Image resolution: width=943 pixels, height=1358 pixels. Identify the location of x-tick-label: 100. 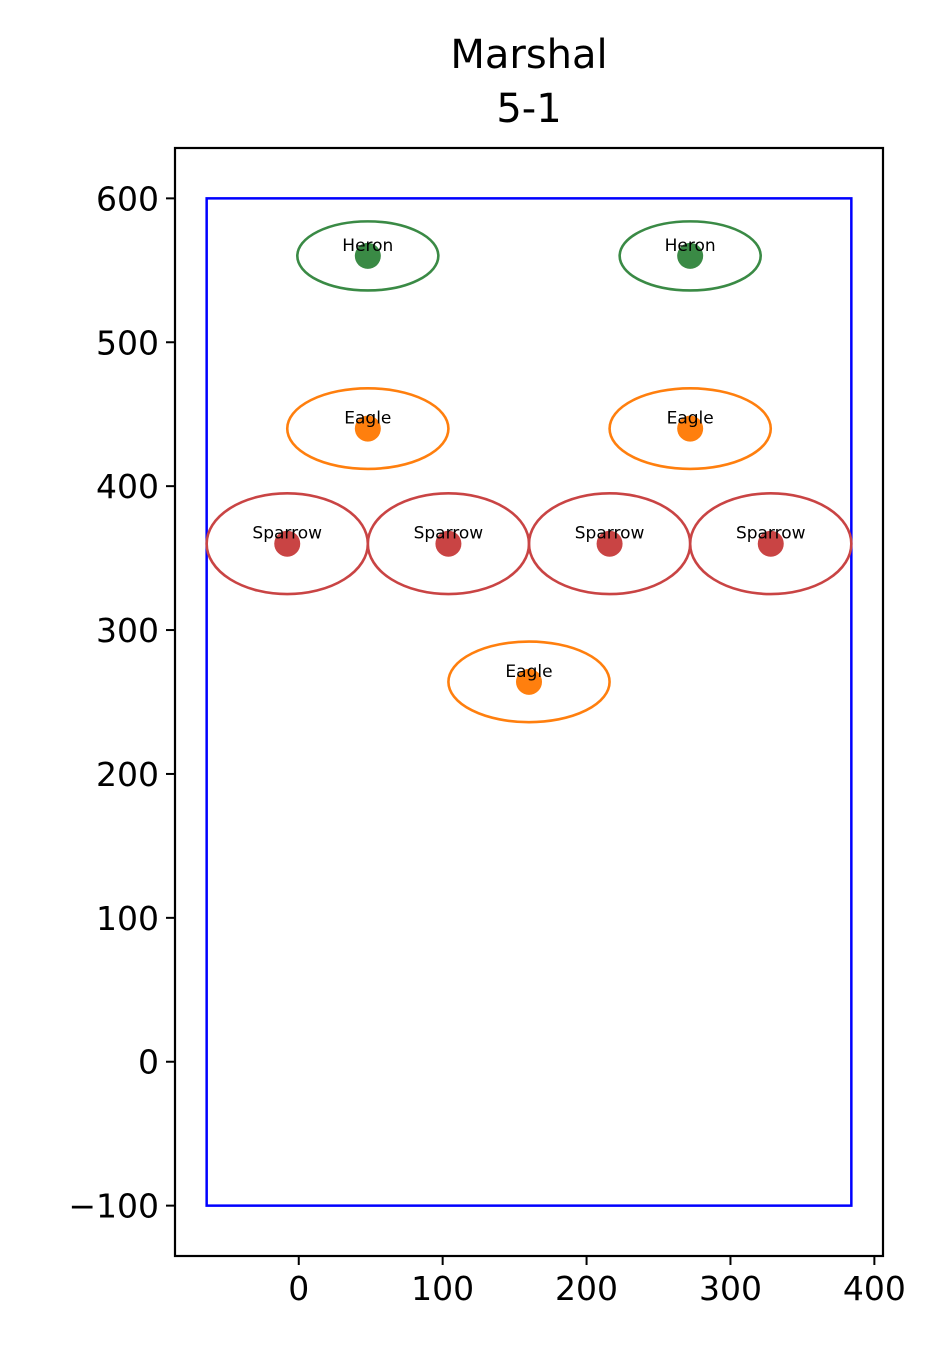
(442, 1288).